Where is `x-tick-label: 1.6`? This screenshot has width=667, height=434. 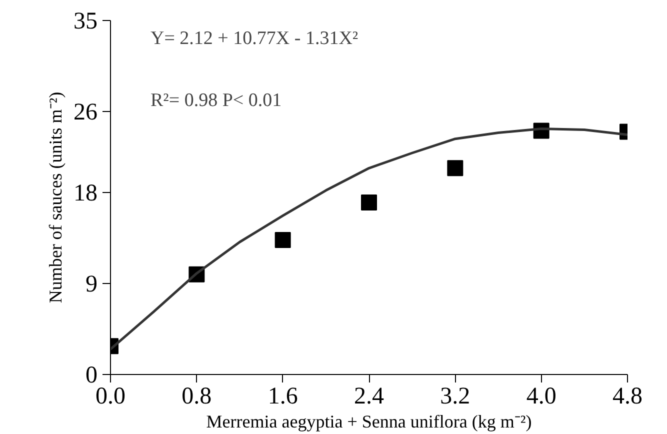 x-tick-label: 1.6 is located at coordinates (283, 397).